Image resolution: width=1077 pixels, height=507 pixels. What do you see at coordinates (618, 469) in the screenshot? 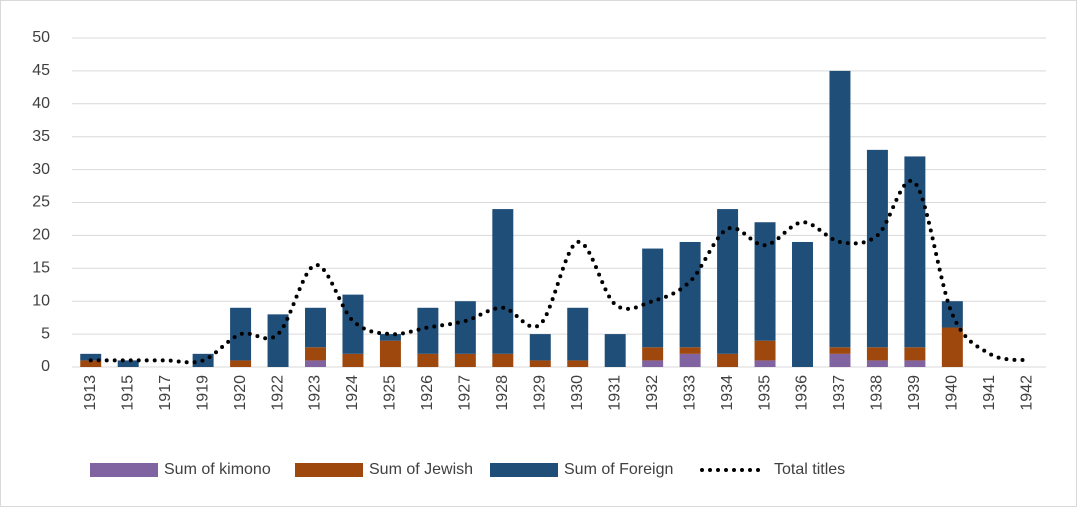
I see `legend-label: Sum of Foreign` at bounding box center [618, 469].